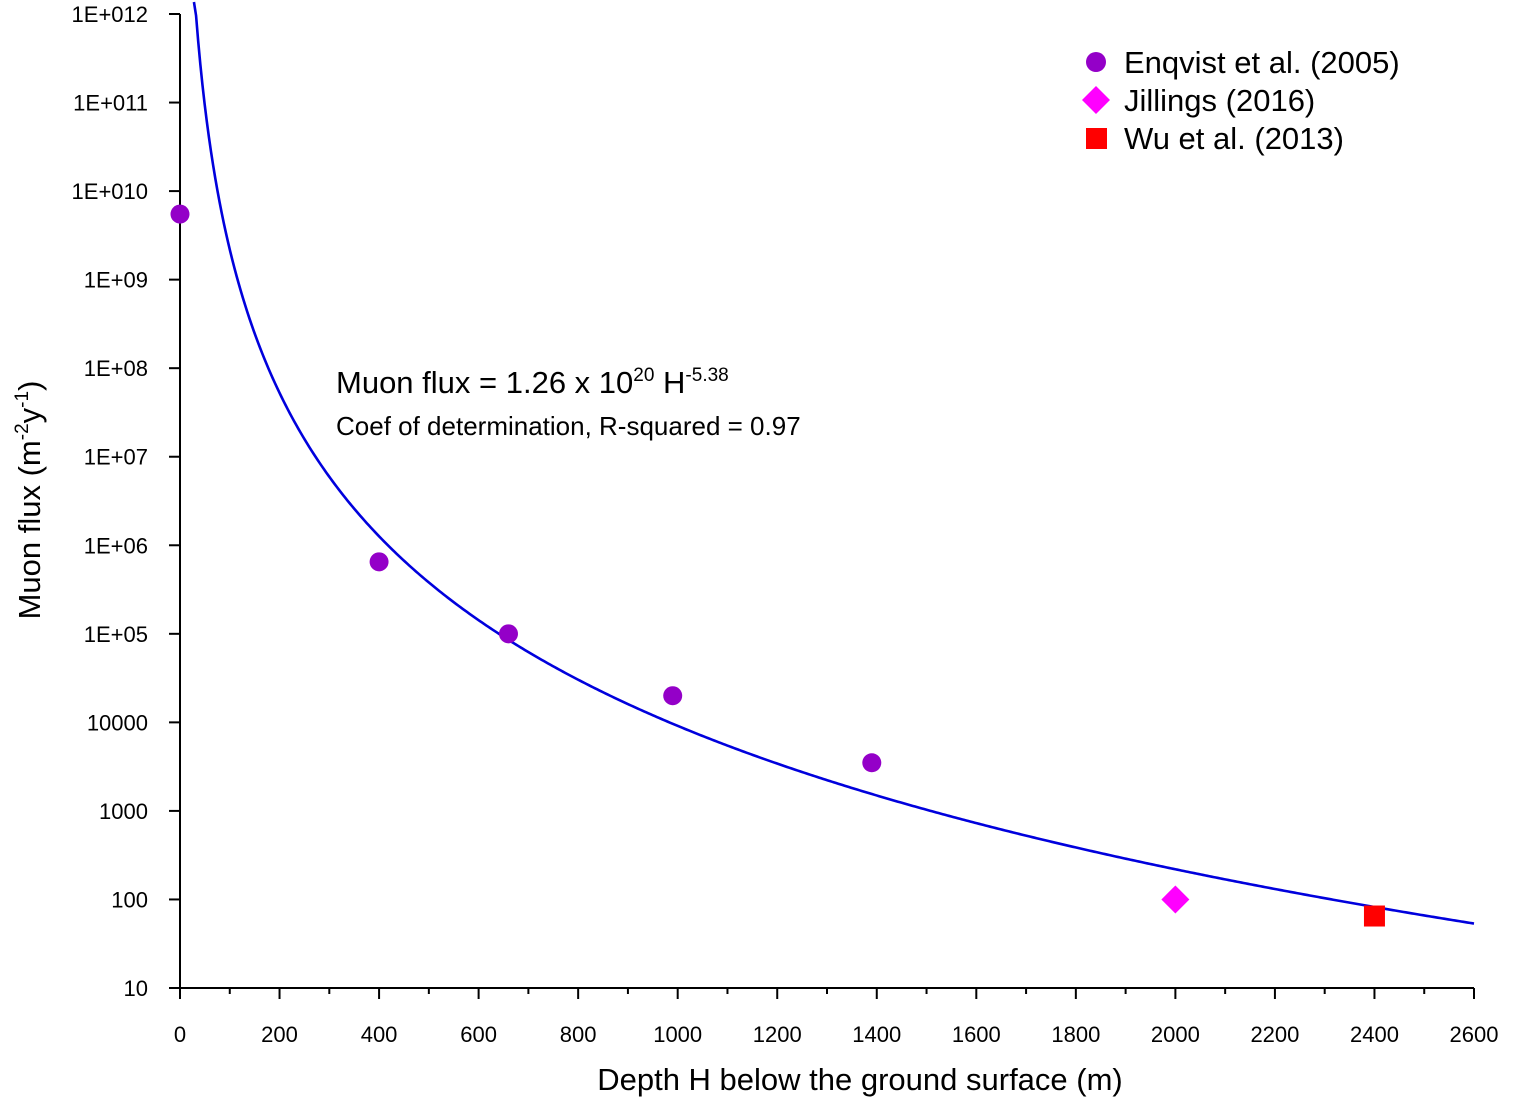  Describe the element at coordinates (669, 382) in the screenshot. I see `equation-variable: H` at that location.